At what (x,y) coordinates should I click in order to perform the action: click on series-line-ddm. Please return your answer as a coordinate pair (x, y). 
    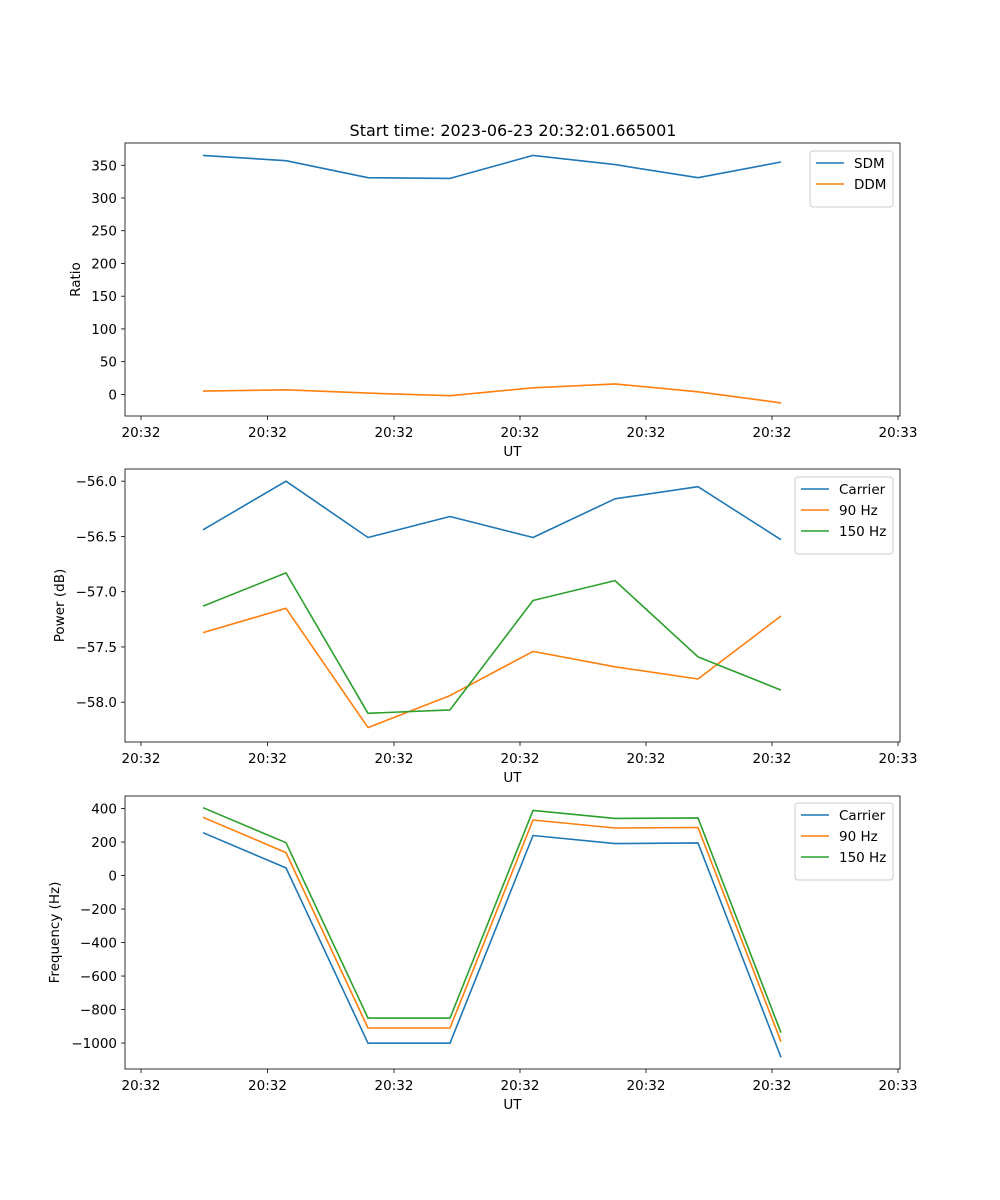
    Looking at the image, I should click on (492, 393).